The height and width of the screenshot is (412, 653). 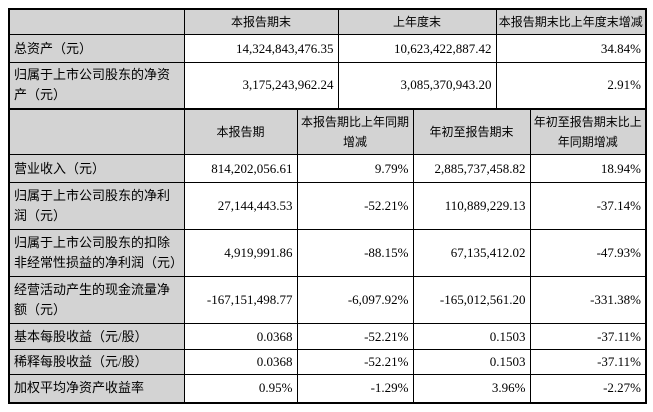 What do you see at coordinates (588, 131) in the screenshot?
I see `column-header-ytd-change-vs-prior: 年初至报告期末比上年同期增减` at bounding box center [588, 131].